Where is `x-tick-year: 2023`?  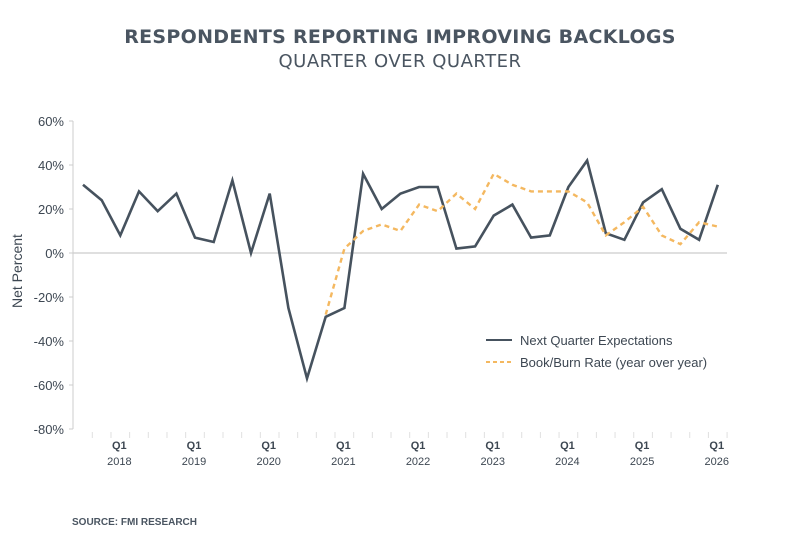 x-tick-year: 2023 is located at coordinates (492, 462).